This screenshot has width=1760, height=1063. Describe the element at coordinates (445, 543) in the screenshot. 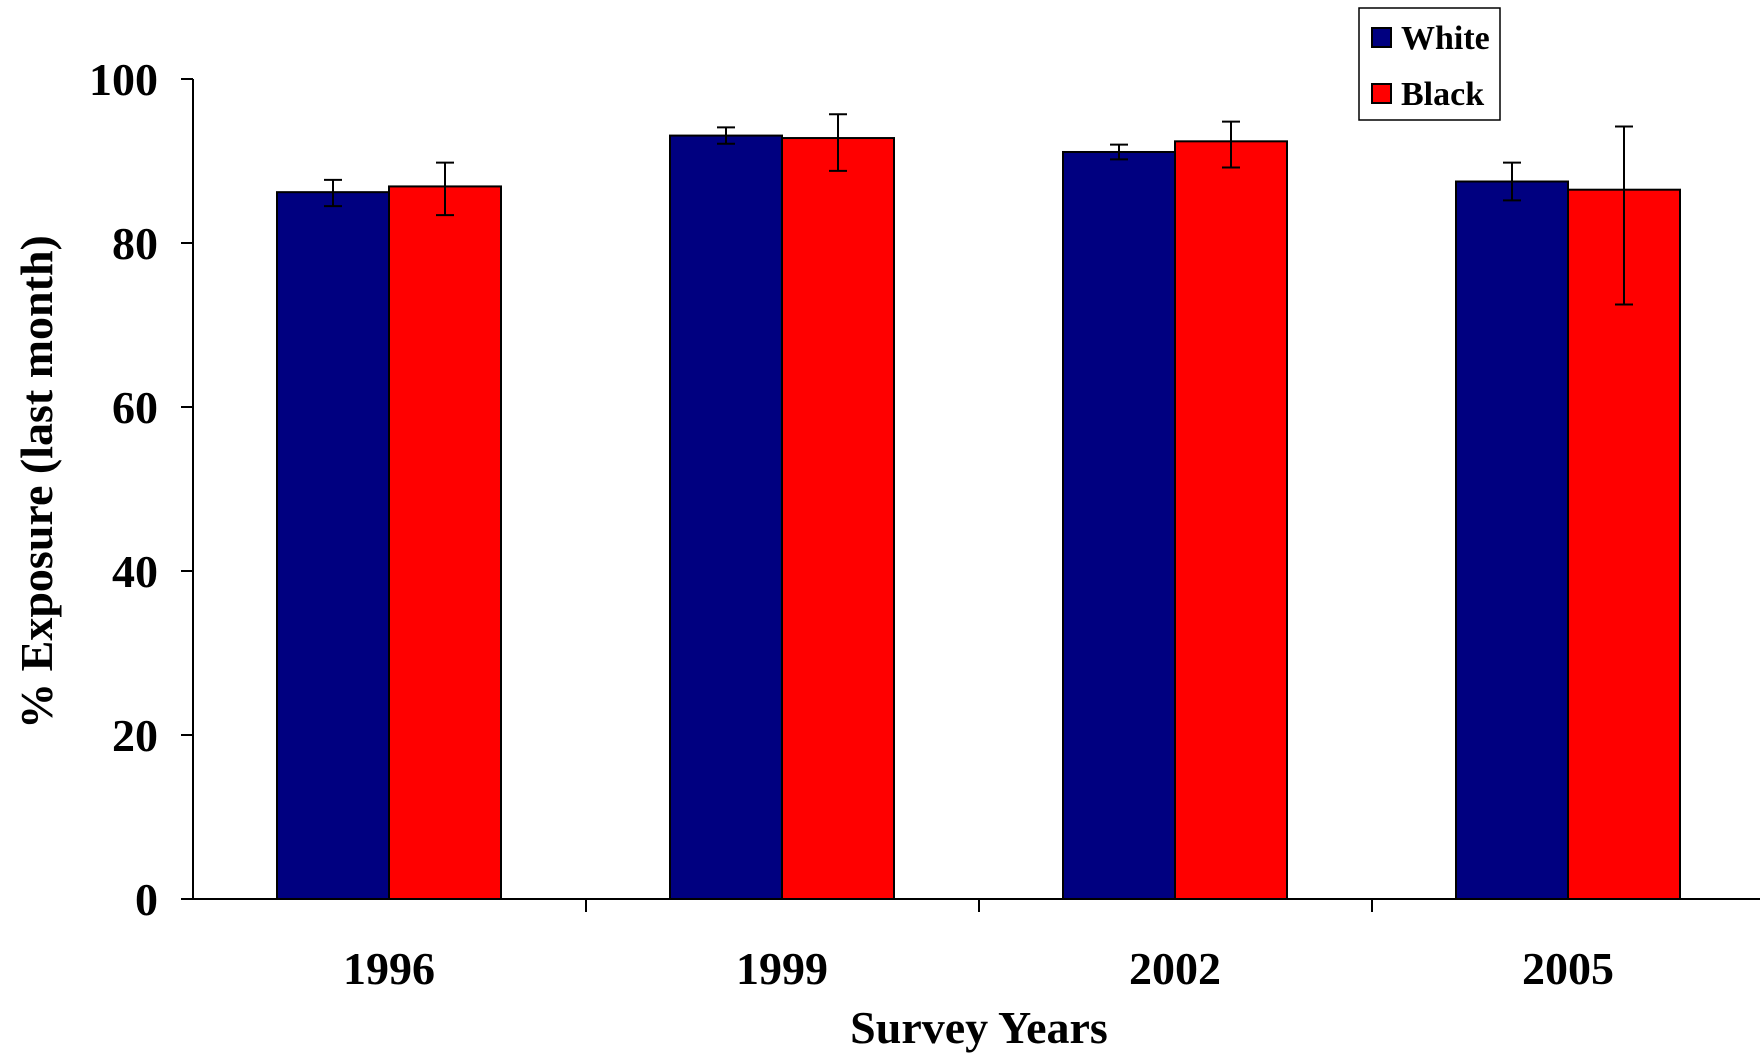

I see `bar-black-1996` at that location.